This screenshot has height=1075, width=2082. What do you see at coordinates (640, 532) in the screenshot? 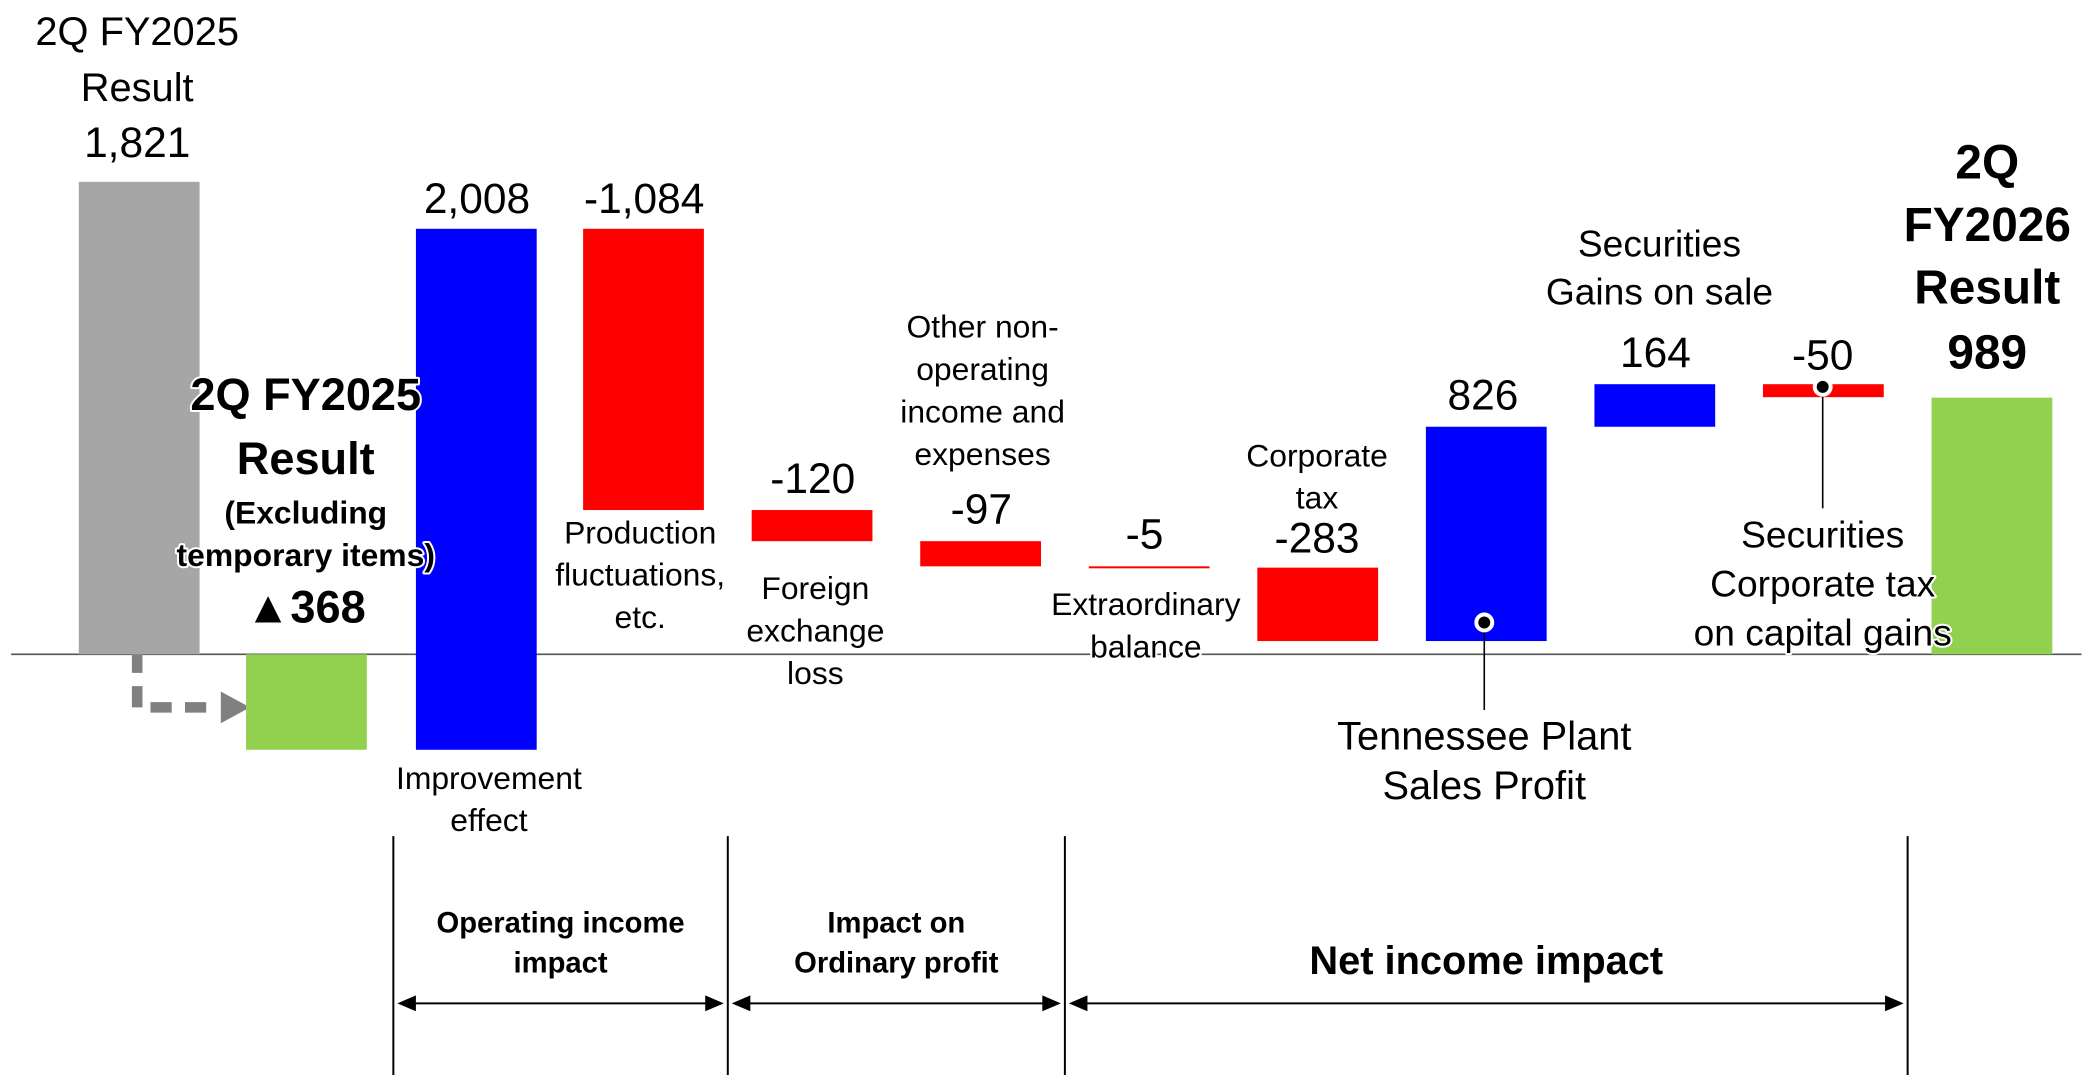
I see `category-label: Production` at bounding box center [640, 532].